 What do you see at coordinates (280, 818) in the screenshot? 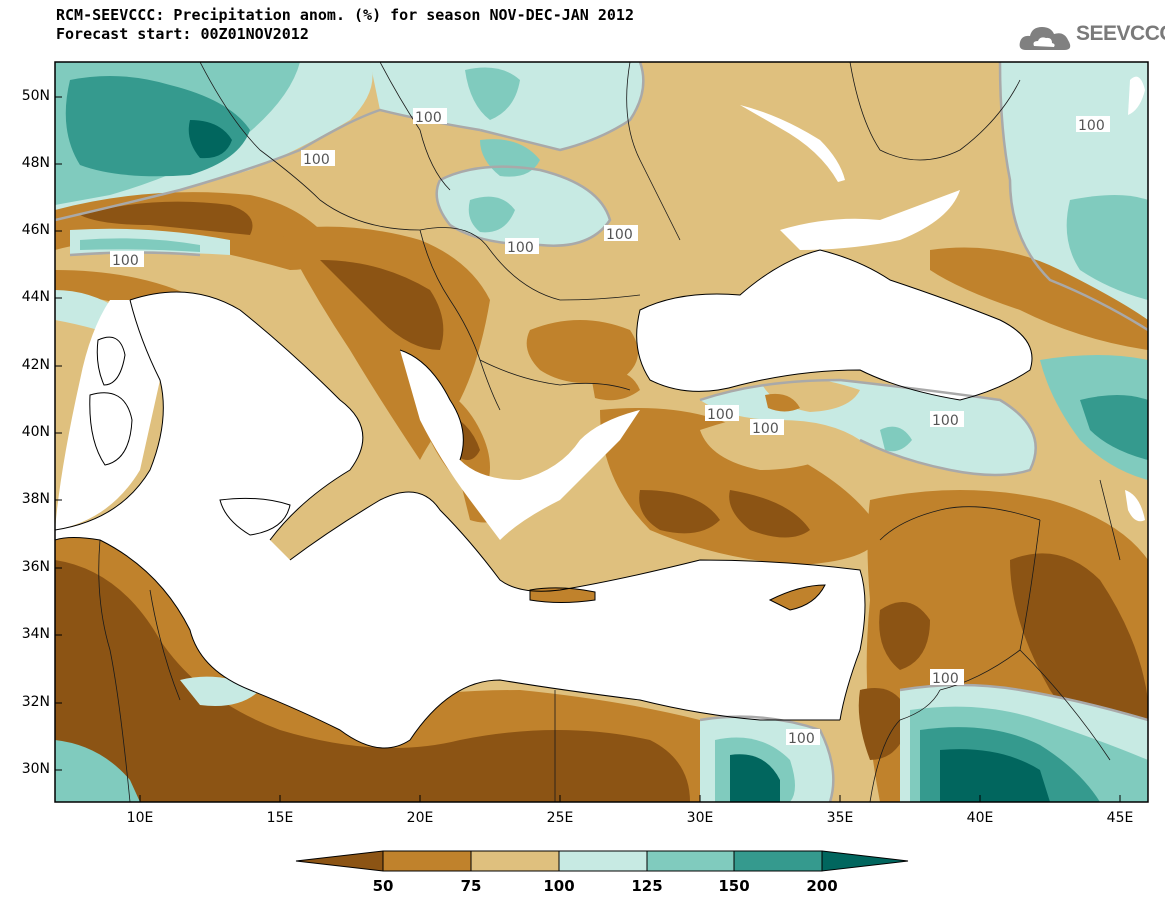
I see `lon-label: 15E` at bounding box center [280, 818].